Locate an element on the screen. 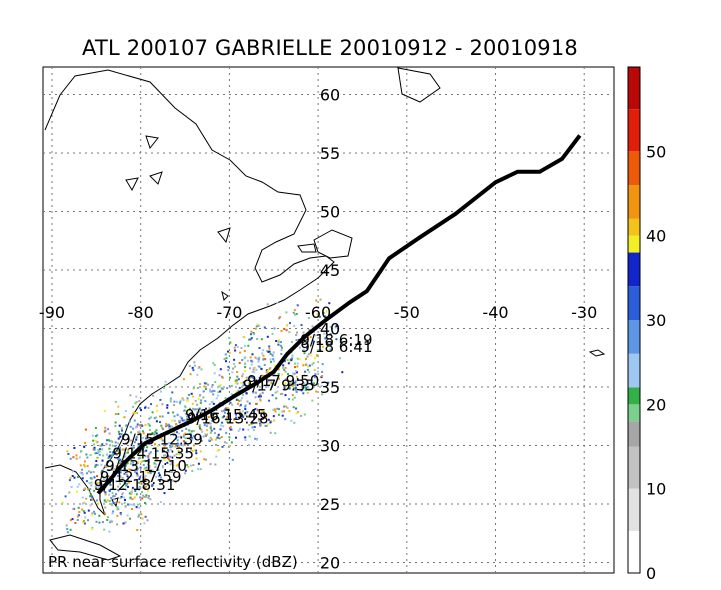  latitude-label: 55 is located at coordinates (330, 153).